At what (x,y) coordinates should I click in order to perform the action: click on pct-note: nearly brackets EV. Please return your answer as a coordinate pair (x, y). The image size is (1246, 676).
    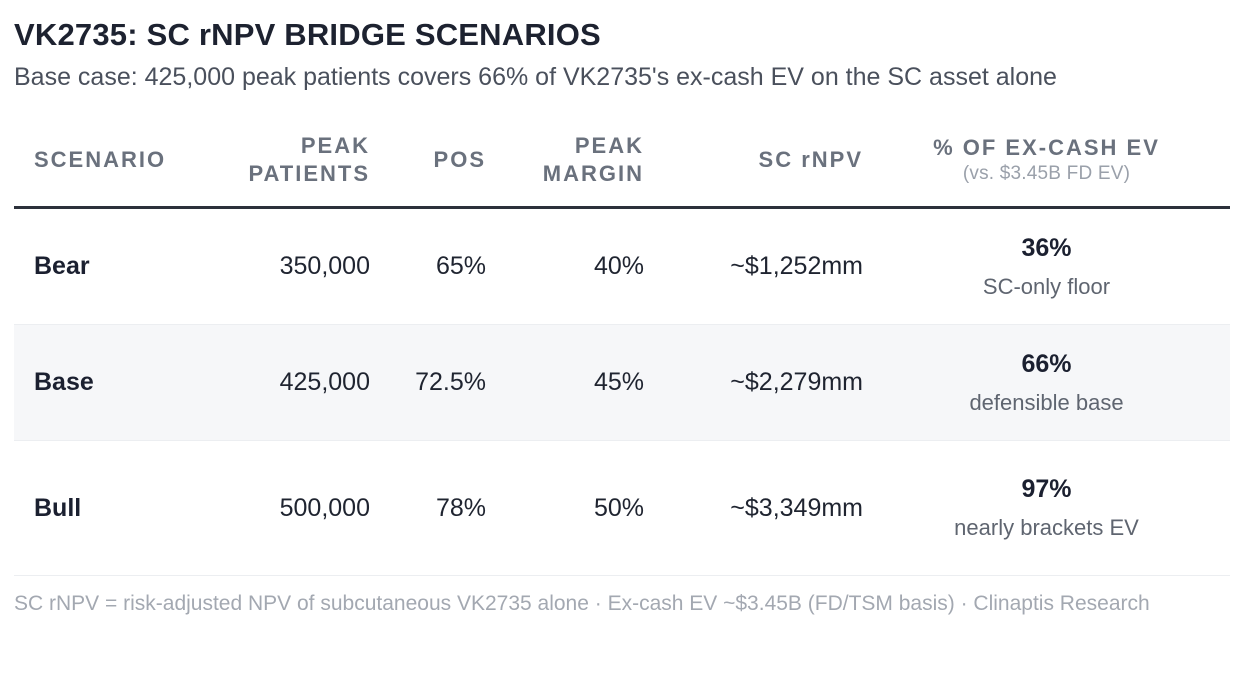
    Looking at the image, I should click on (1046, 527).